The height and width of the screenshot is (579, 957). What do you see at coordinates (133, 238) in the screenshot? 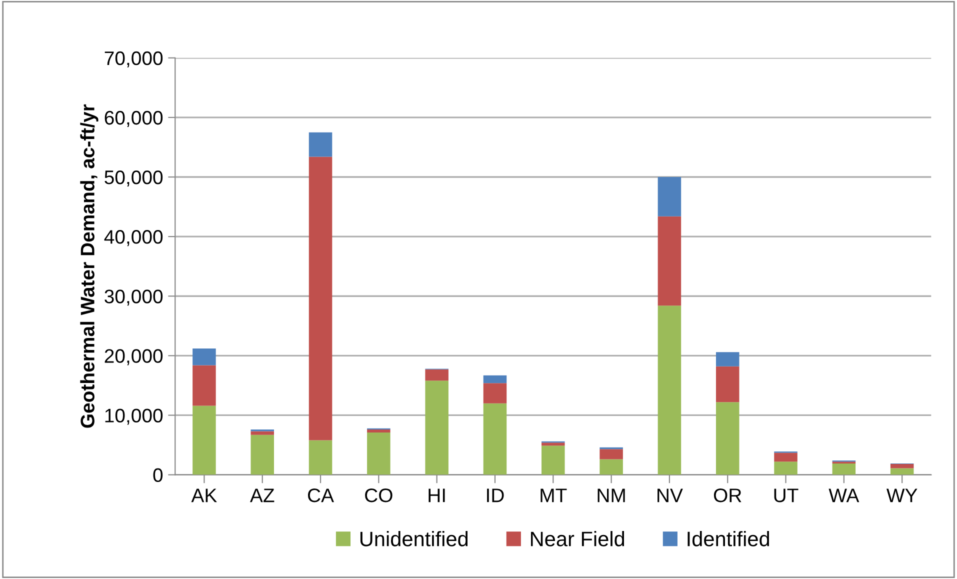
I see `y-tick-label: 40,000` at bounding box center [133, 238].